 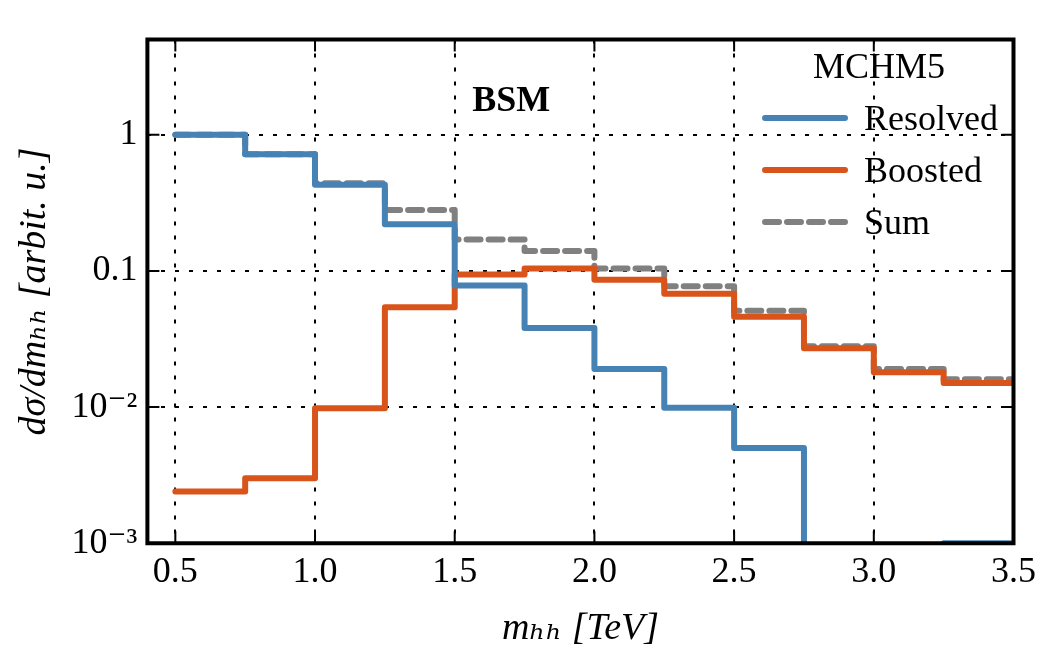 What do you see at coordinates (879, 66) in the screenshot?
I see `legend-title: MCHM5` at bounding box center [879, 66].